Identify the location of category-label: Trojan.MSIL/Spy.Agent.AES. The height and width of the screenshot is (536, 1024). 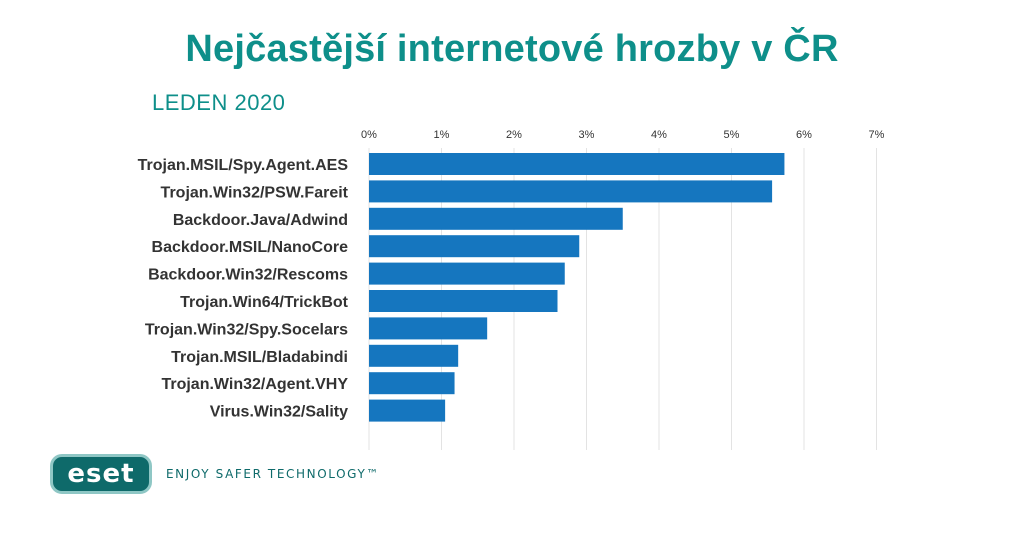
(243, 165).